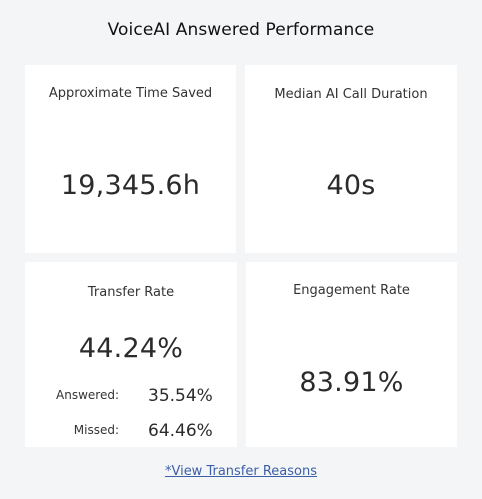 Image resolution: width=482 pixels, height=499 pixels. I want to click on missed-label: Missed:, so click(96, 430).